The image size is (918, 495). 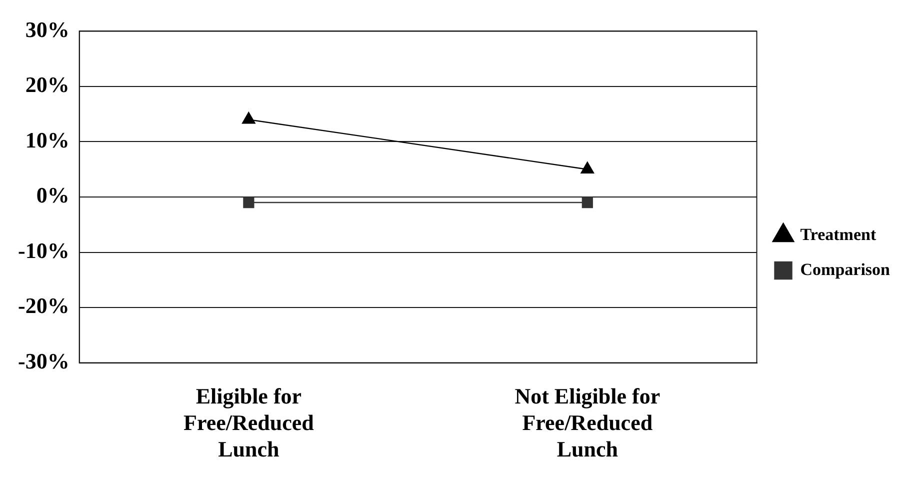 What do you see at coordinates (47, 85) in the screenshot?
I see `y-tick-label: 20%` at bounding box center [47, 85].